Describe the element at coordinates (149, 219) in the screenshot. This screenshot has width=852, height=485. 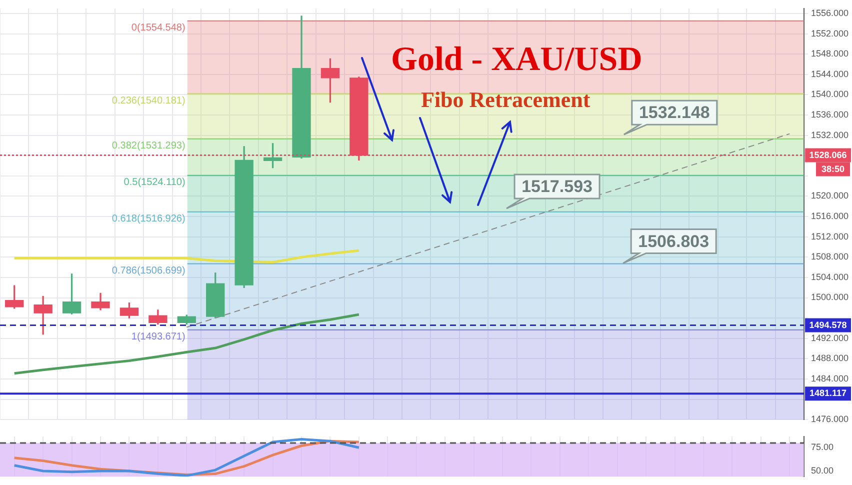
I see `band-label: 0.618(1516.926)` at that location.